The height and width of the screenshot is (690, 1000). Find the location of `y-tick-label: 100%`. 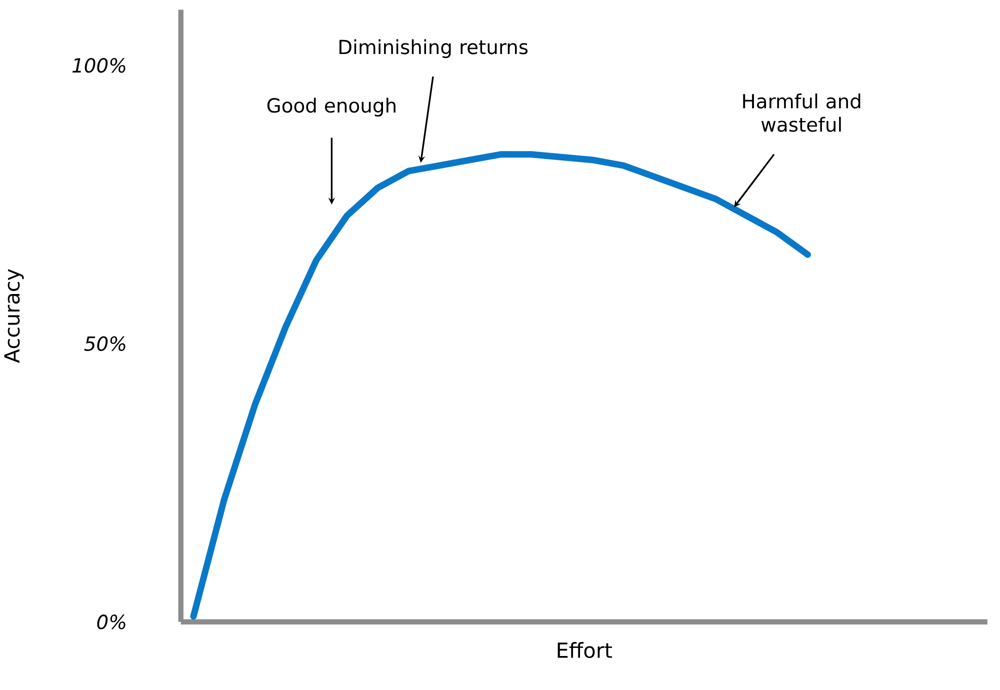

y-tick-label: 100% is located at coordinates (99, 65).